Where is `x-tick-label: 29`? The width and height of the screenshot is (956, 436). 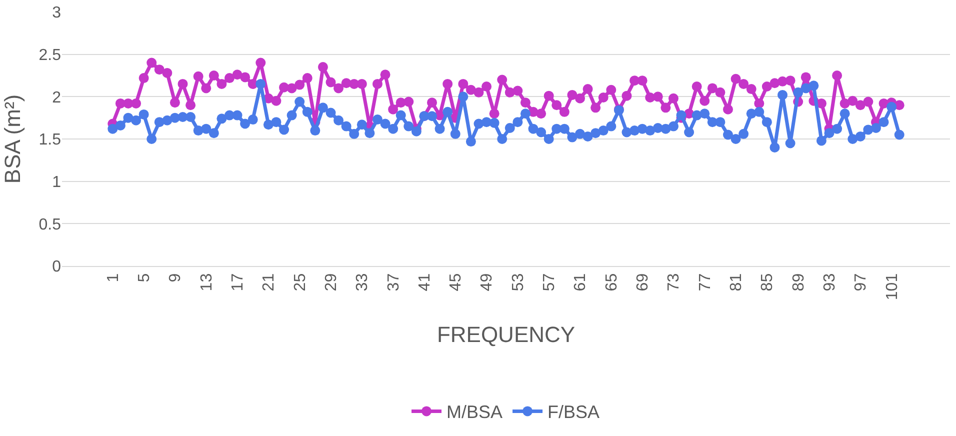 x-tick-label: 29 is located at coordinates (331, 282).